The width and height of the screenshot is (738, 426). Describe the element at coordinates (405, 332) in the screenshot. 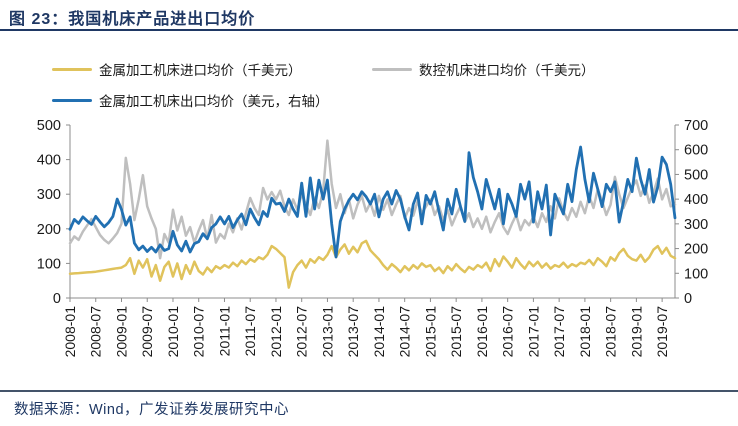

I see `x-axis-tick-label: 2014-07` at that location.